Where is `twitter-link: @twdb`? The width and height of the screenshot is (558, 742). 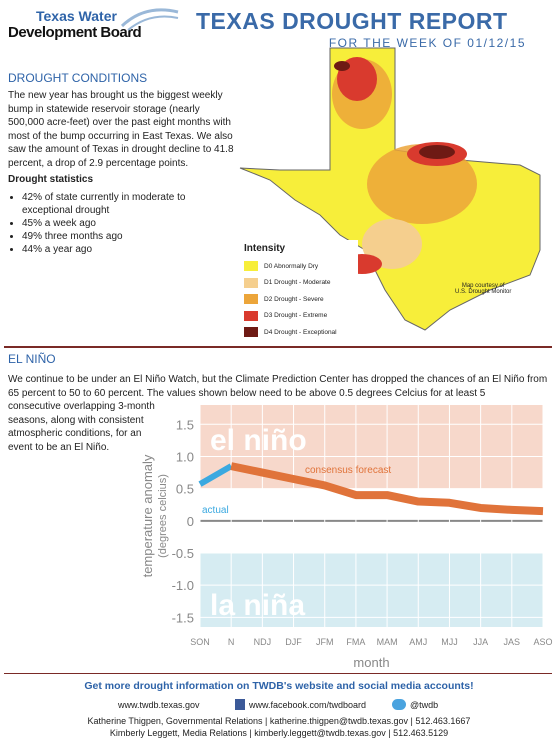 twitter-link: @twdb is located at coordinates (424, 705).